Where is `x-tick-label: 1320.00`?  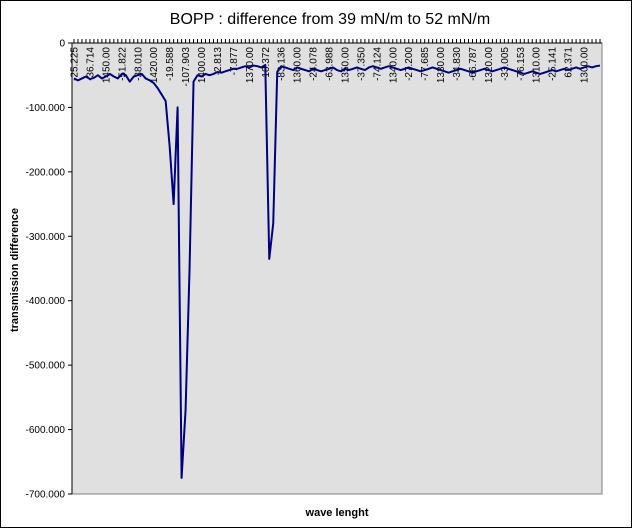
x-tick-label: 1320.00 is located at coordinates (489, 65).